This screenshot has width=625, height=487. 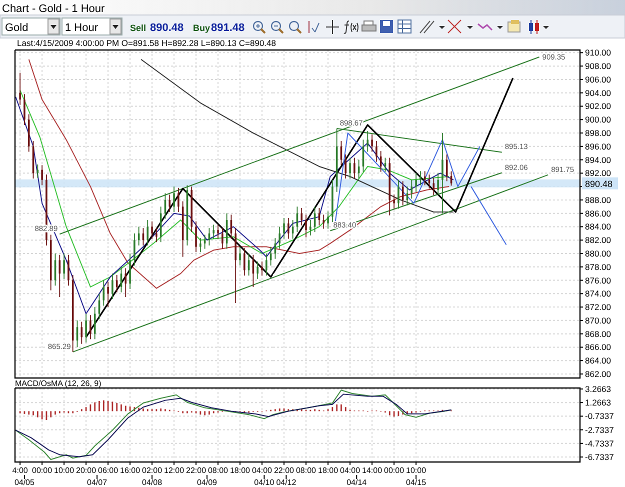 What do you see at coordinates (54, 9) in the screenshot?
I see `chart-title: Chart - Gold - 1 Hour` at bounding box center [54, 9].